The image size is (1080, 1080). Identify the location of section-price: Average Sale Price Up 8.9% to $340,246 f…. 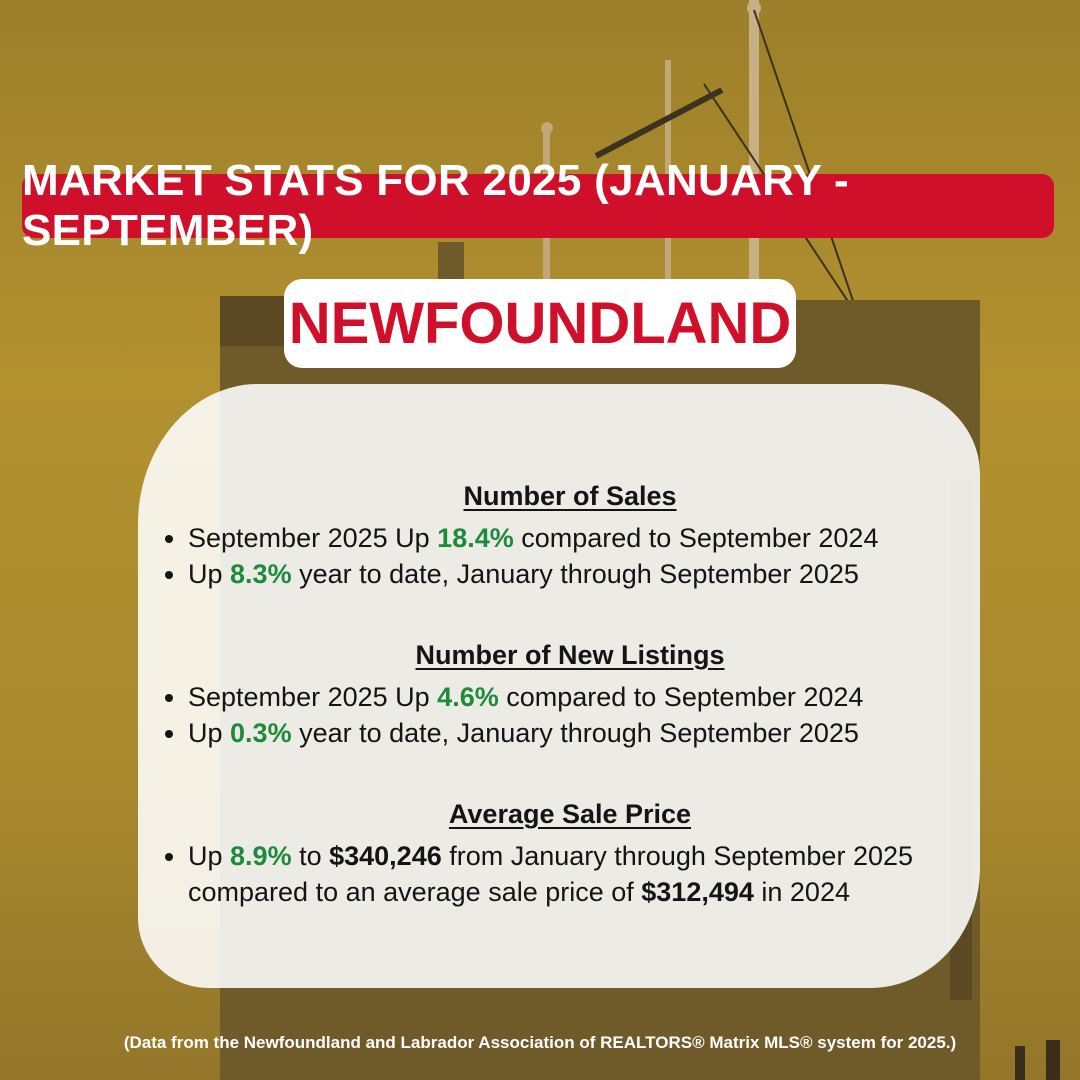
(570, 853).